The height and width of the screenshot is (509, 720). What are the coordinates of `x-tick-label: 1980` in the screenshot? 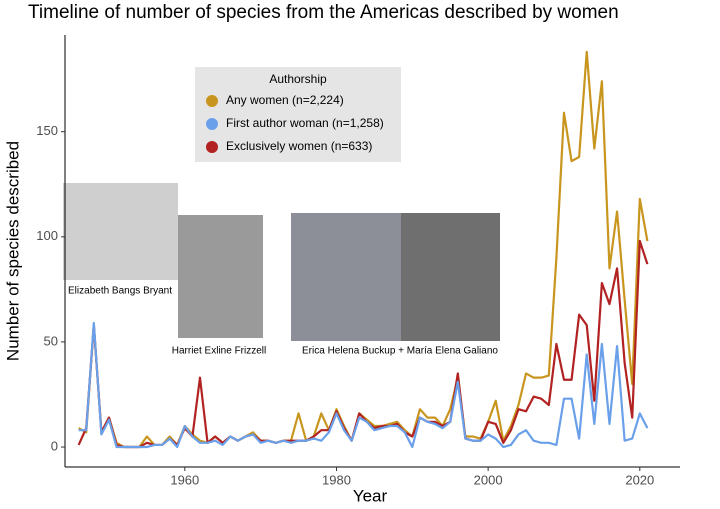 It's located at (336, 479).